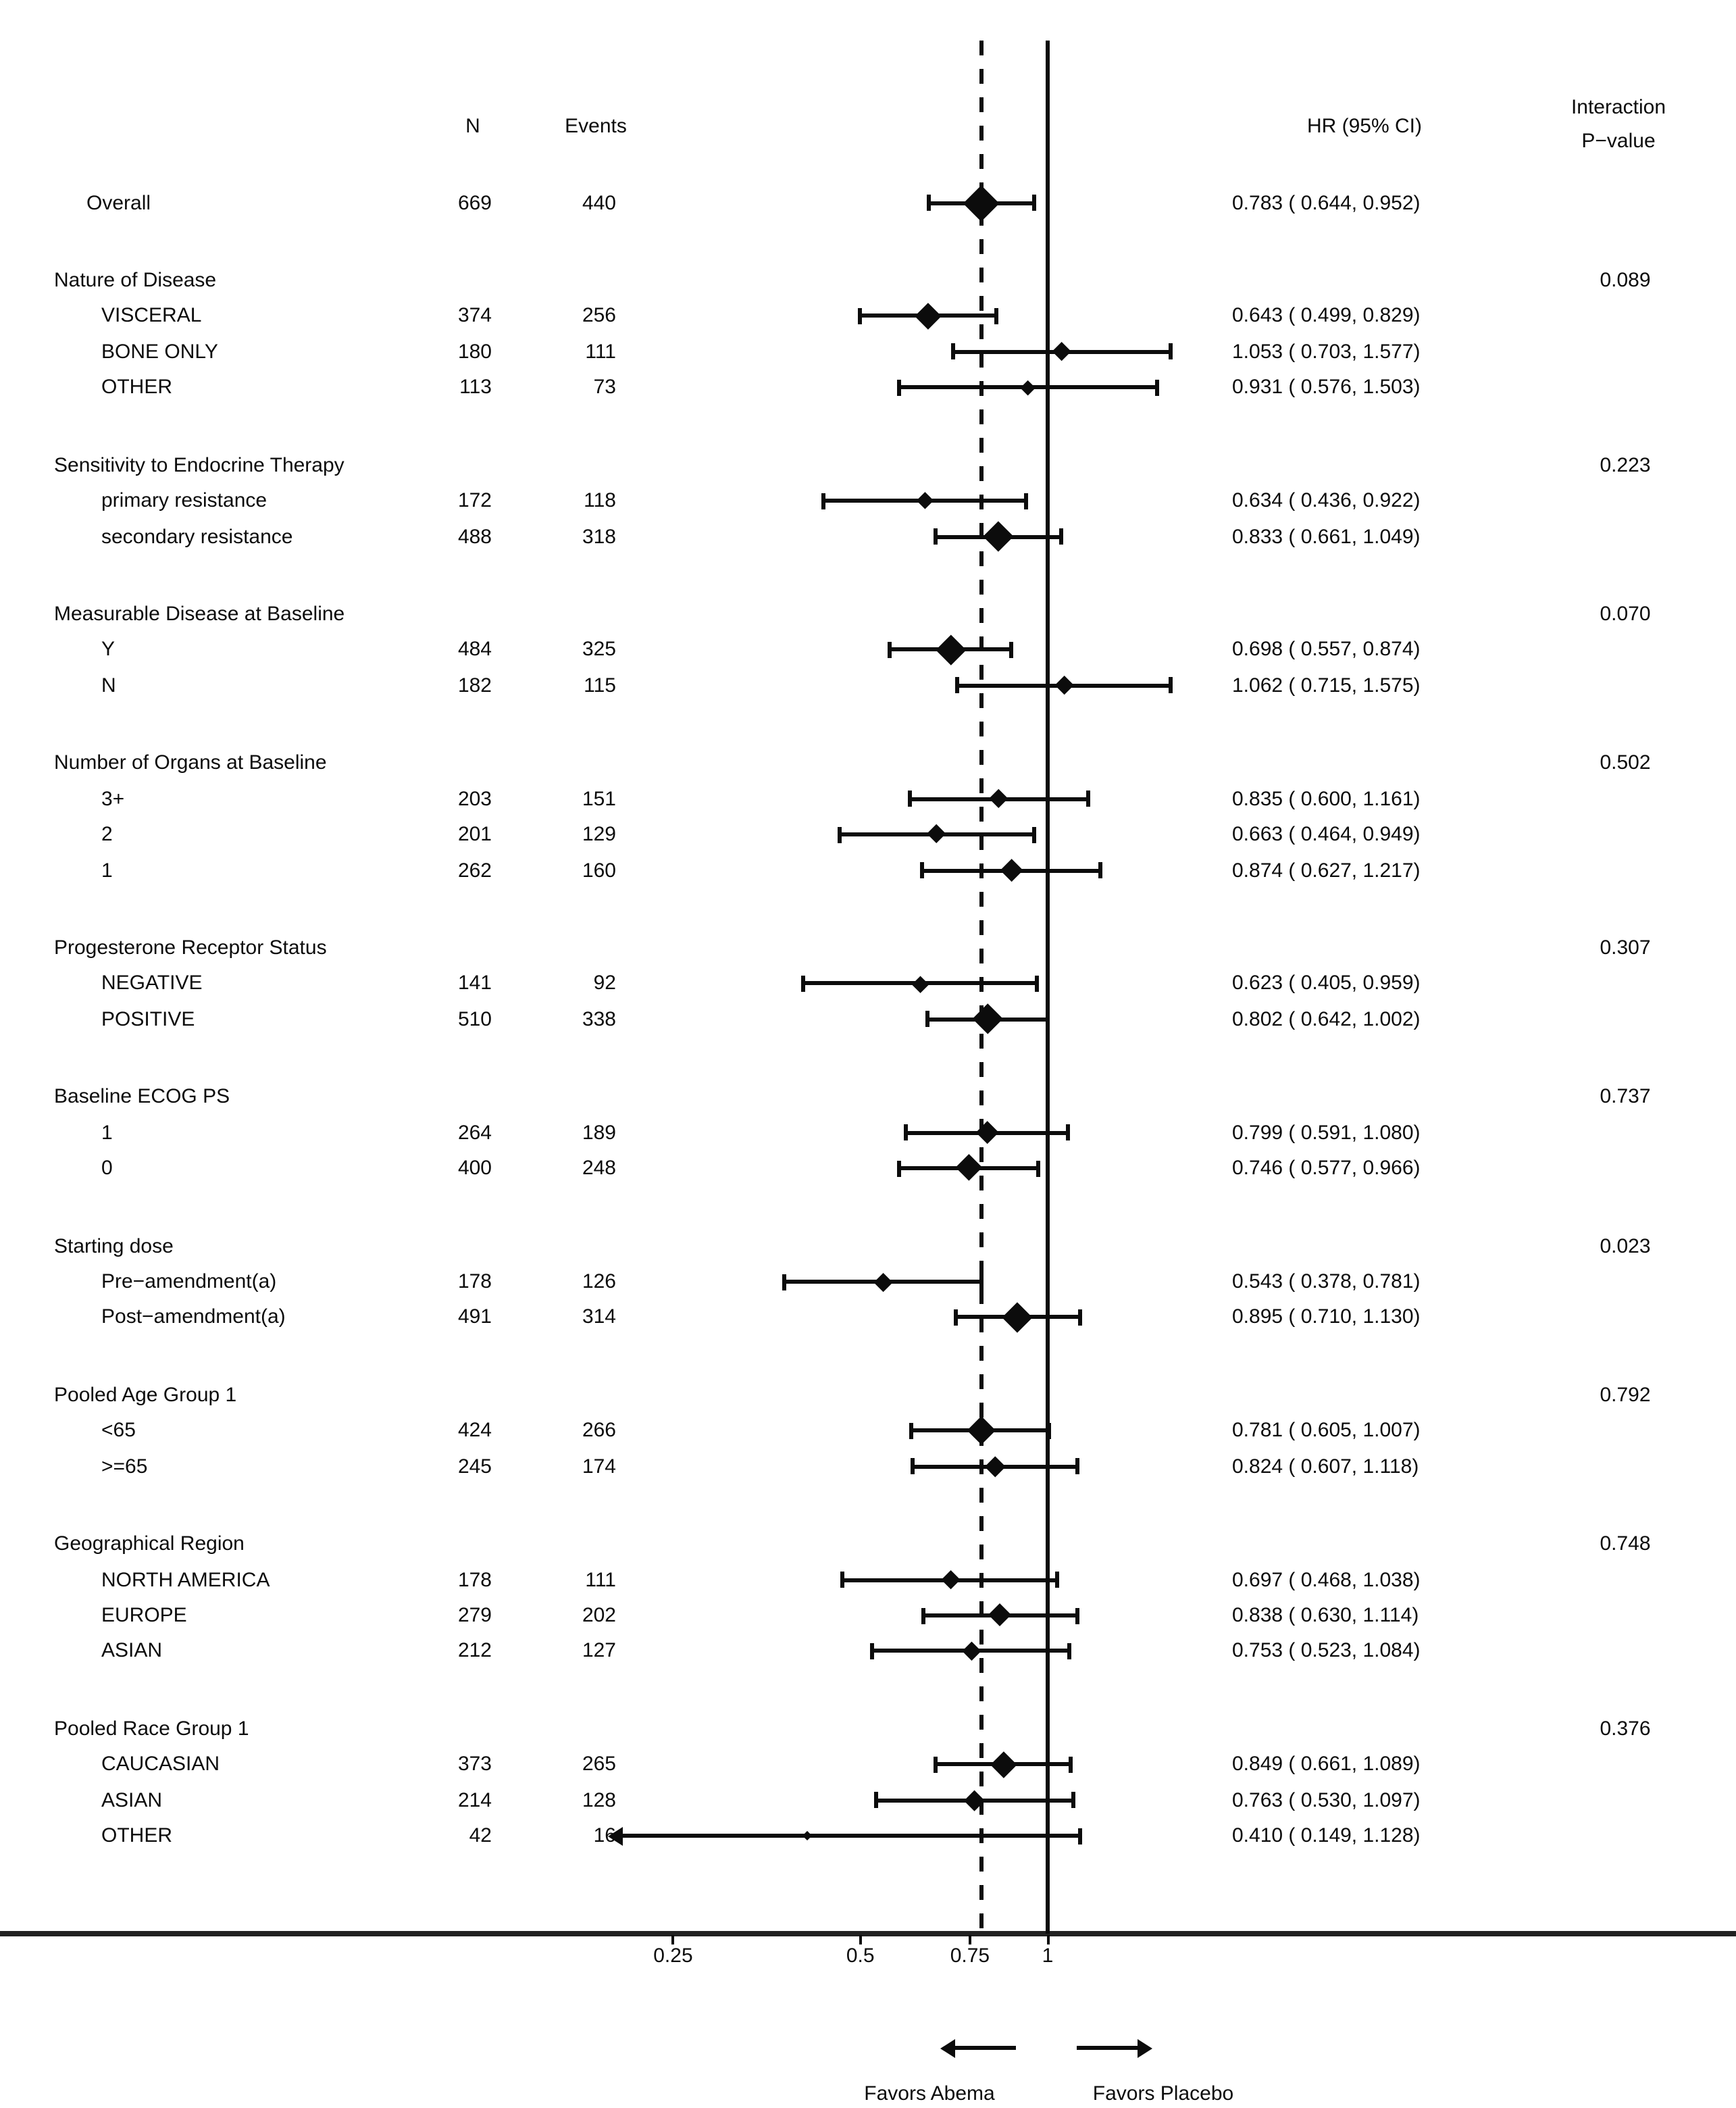 Image resolution: width=1736 pixels, height=2108 pixels. I want to click on row-n-value: 180, so click(474, 351).